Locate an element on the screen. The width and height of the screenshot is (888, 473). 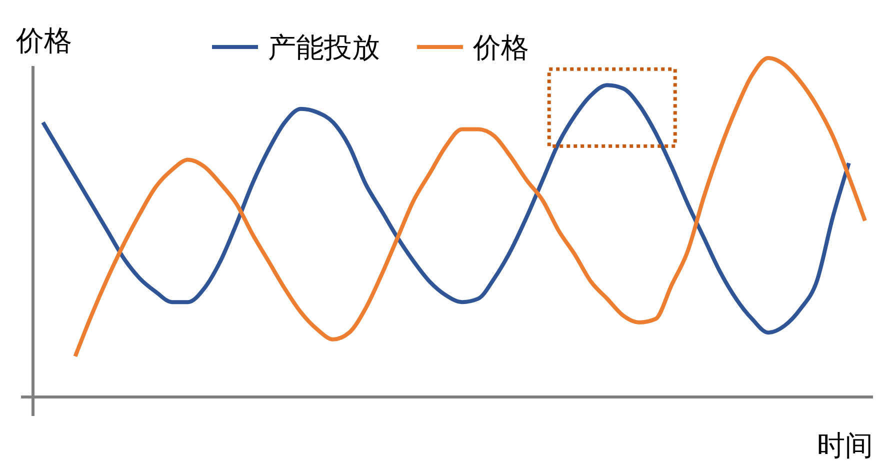
x-axis-title: 时间 is located at coordinates (845, 445).